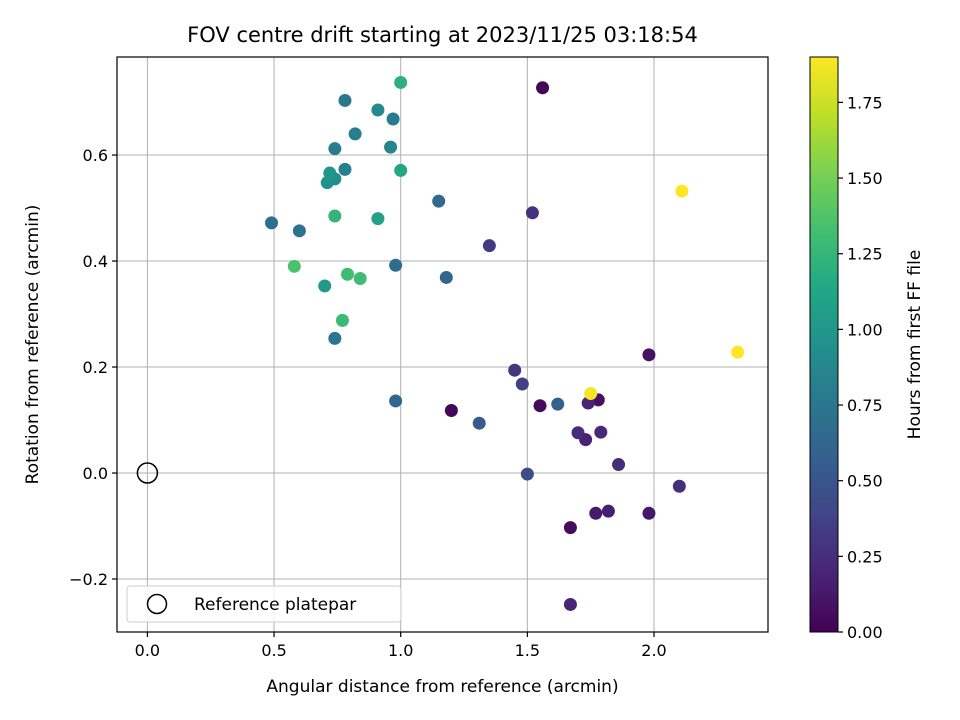  What do you see at coordinates (147, 650) in the screenshot?
I see `x-tick-label: 0.0` at bounding box center [147, 650].